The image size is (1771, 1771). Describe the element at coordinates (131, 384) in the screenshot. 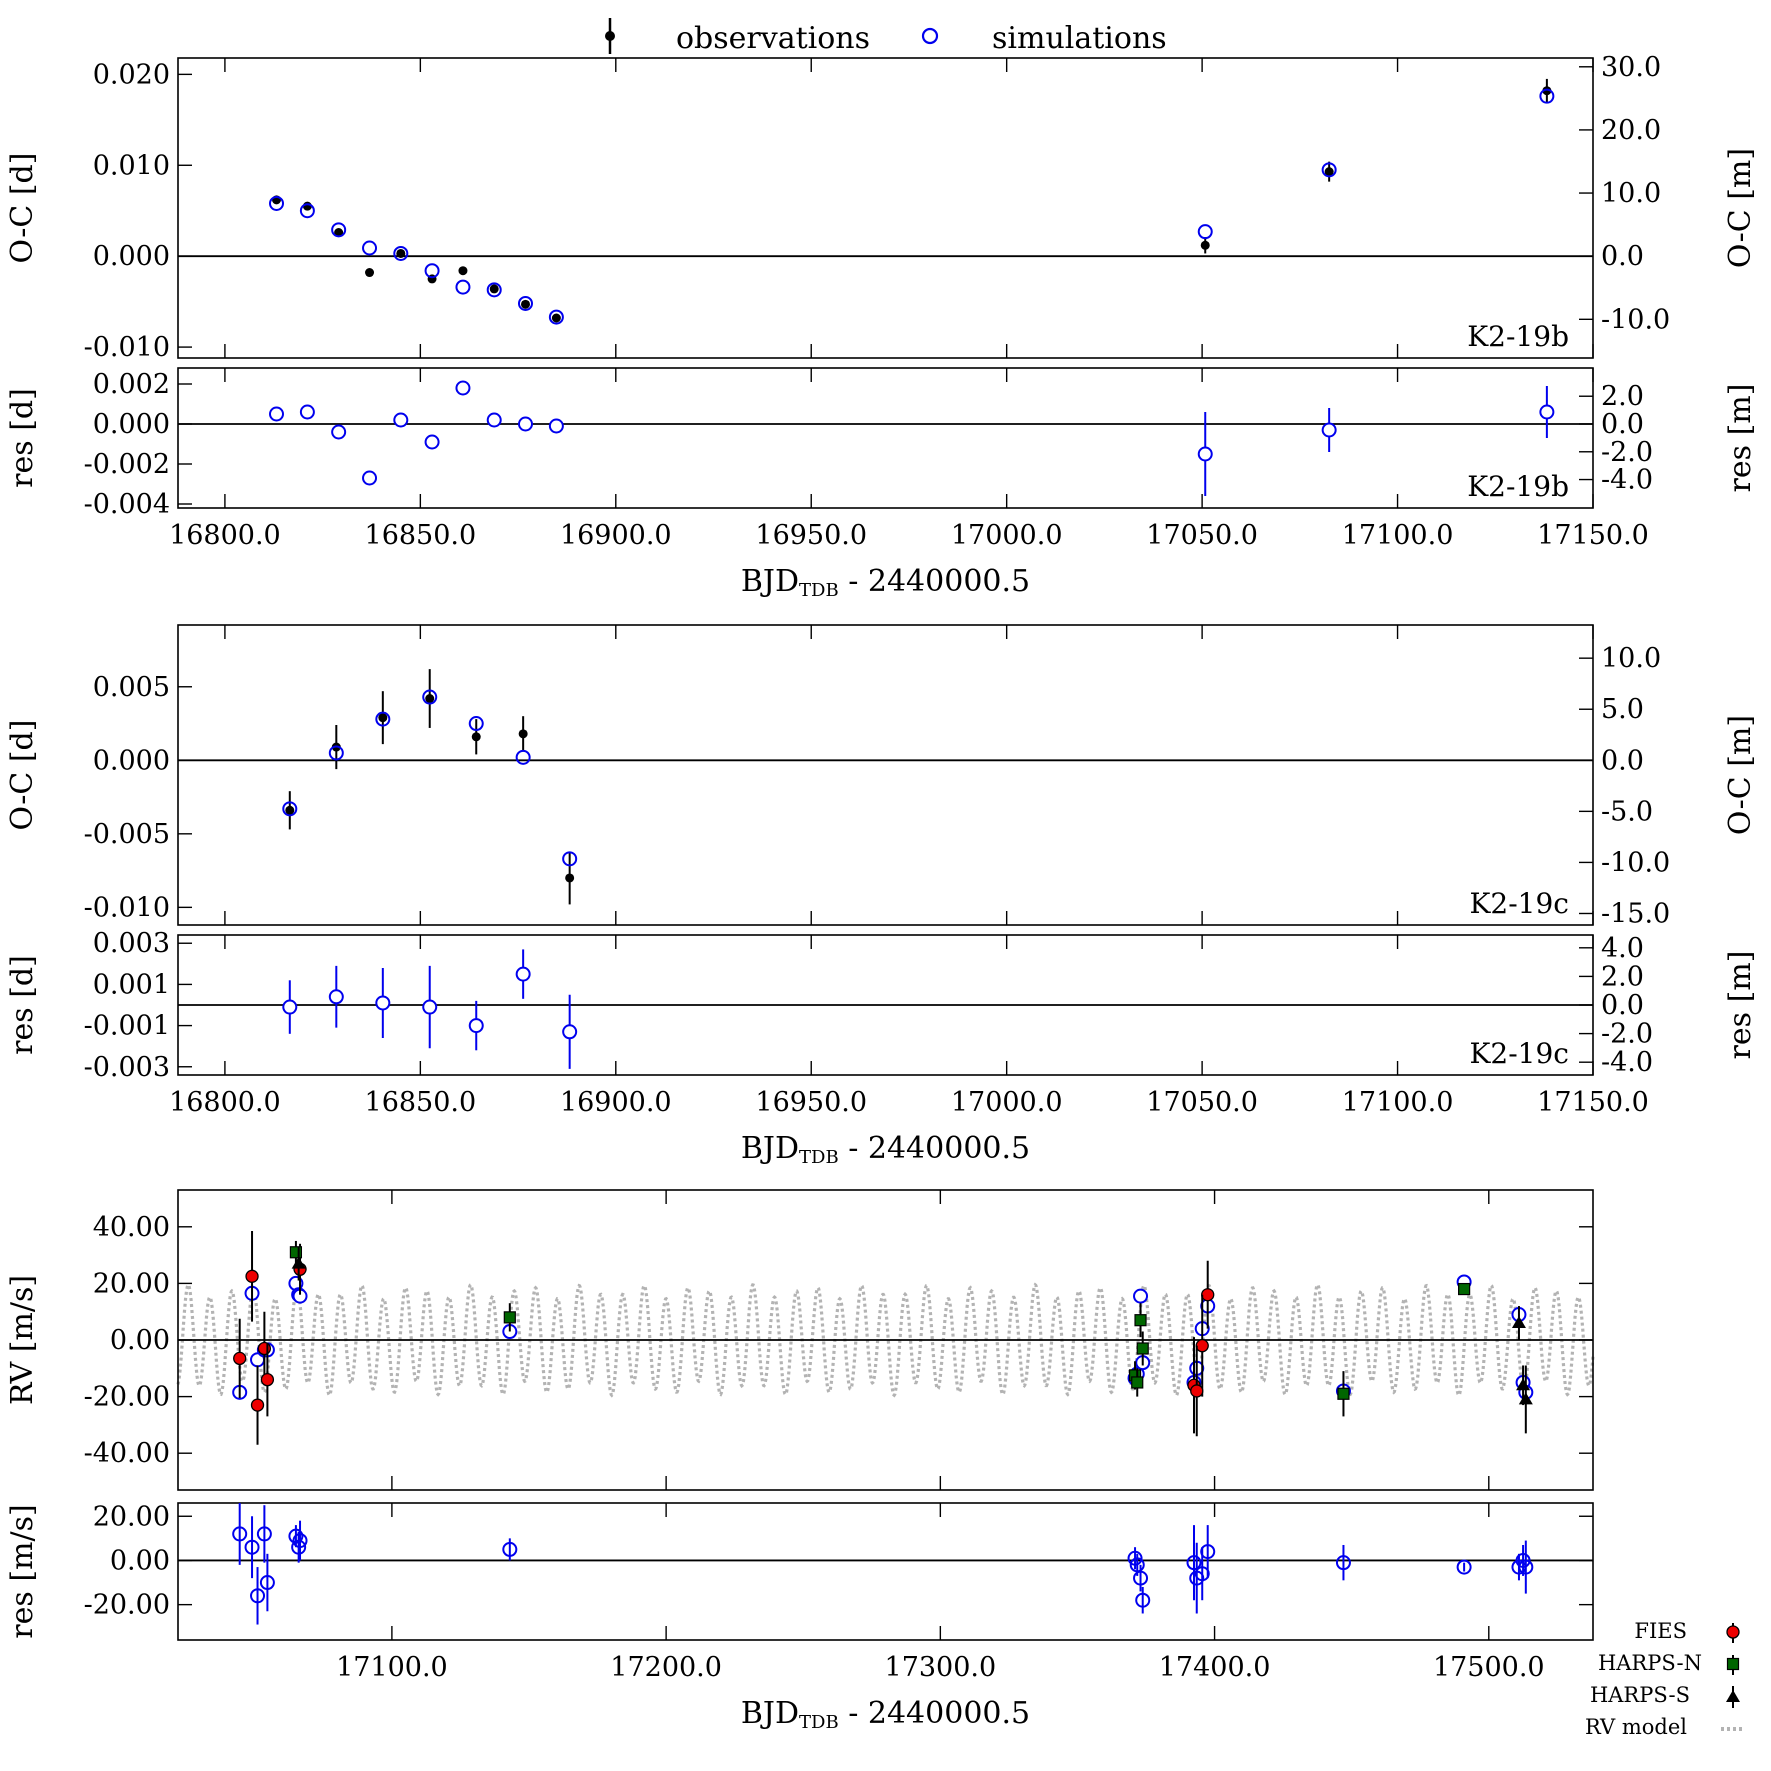

I see `ytick-label-res_b: 0.002` at that location.